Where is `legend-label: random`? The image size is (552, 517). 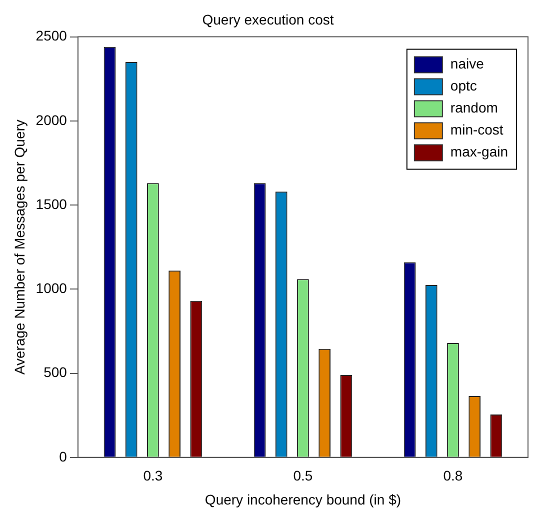 legend-label: random is located at coordinates (474, 108).